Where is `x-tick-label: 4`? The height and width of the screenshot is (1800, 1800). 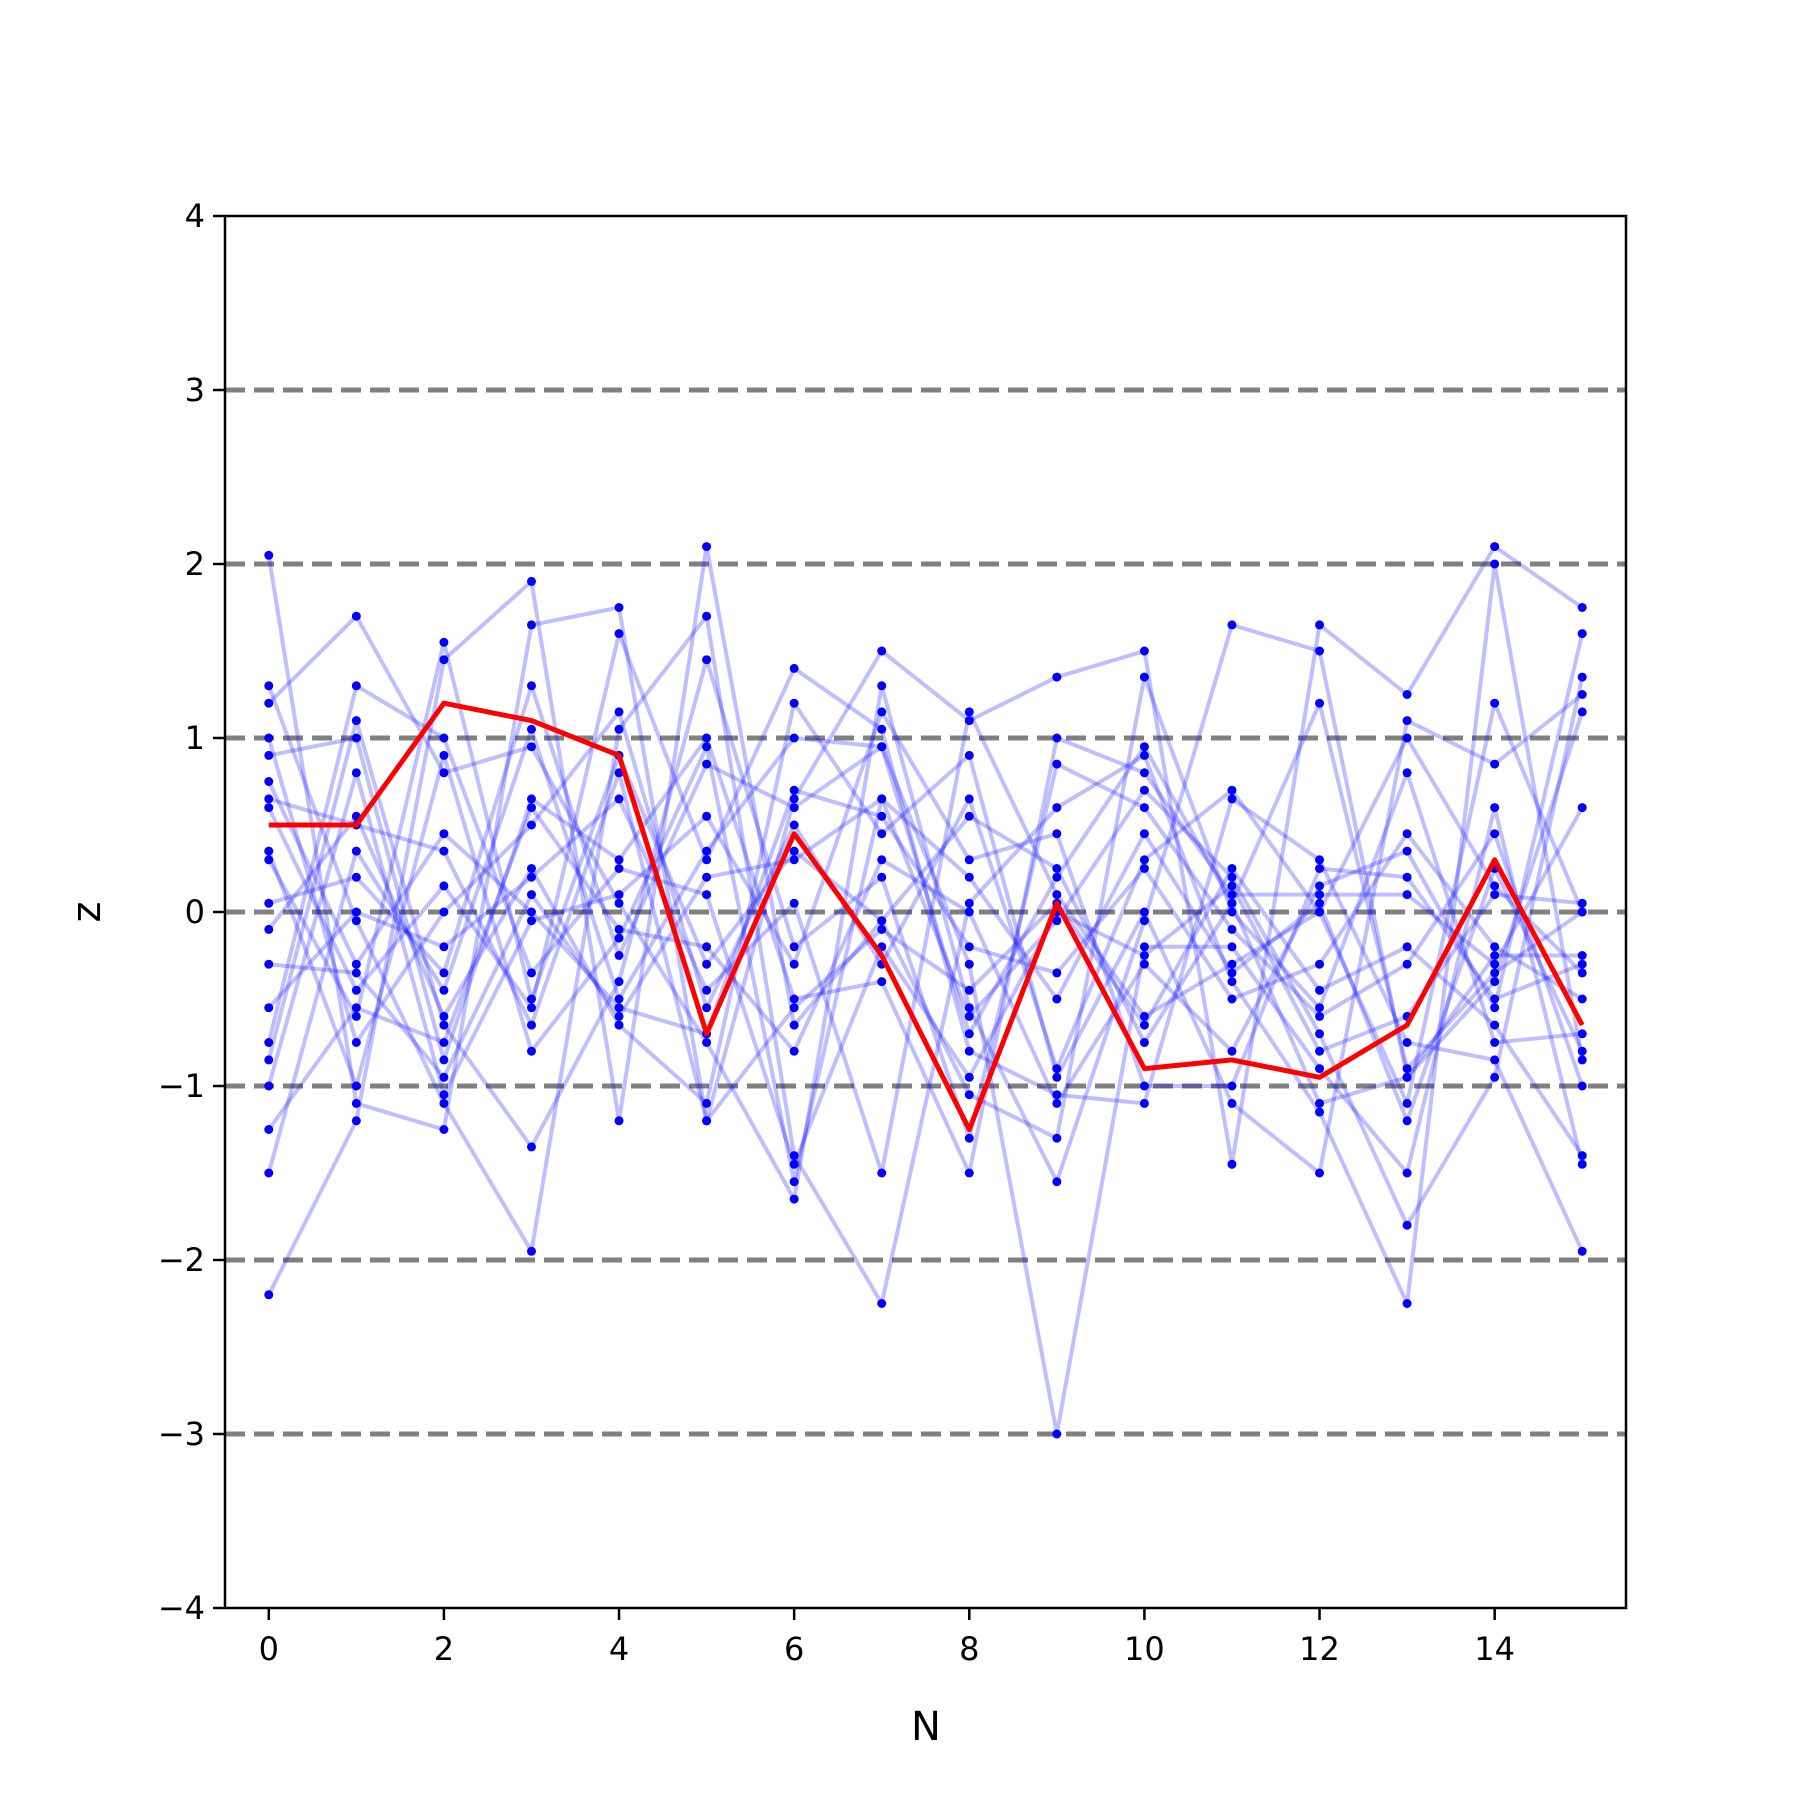 x-tick-label: 4 is located at coordinates (619, 1649).